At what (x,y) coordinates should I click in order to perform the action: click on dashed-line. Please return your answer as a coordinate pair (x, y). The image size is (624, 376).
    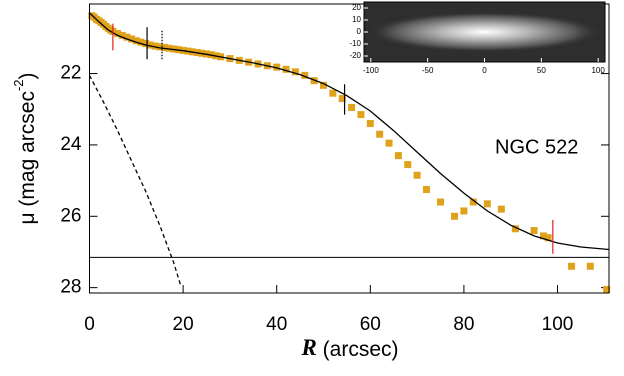
    Looking at the image, I should click on (135, 181).